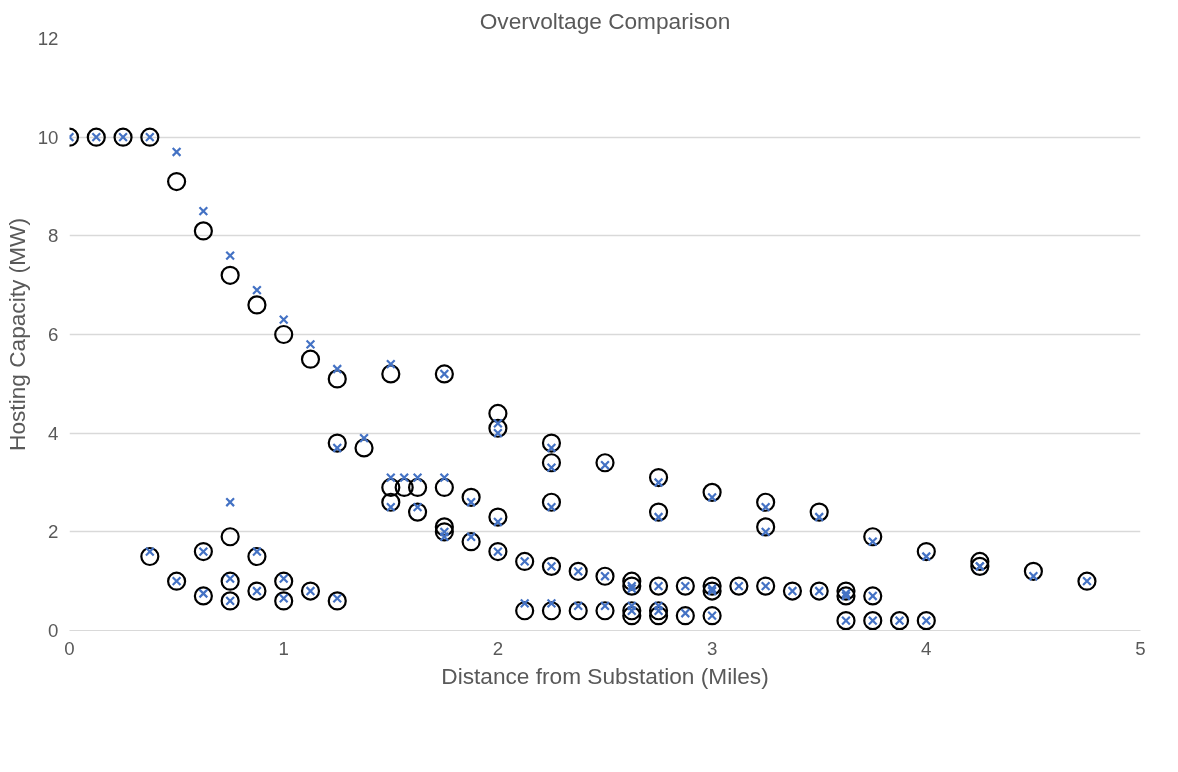  What do you see at coordinates (605, 675) in the screenshot?
I see `x-axis-title: Distance from Substation (Miles)` at bounding box center [605, 675].